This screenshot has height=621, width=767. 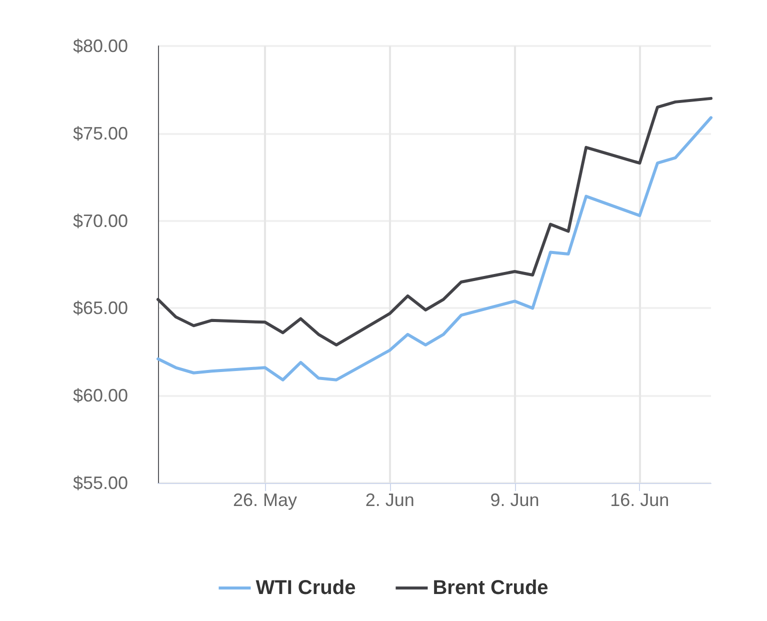 I want to click on y-tick-label: $55.00, so click(x=100, y=483).